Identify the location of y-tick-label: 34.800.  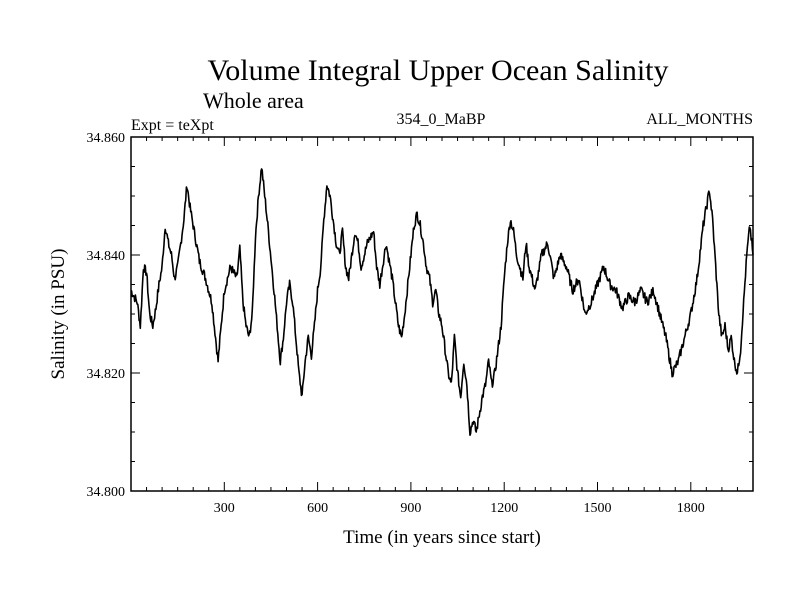
(106, 492).